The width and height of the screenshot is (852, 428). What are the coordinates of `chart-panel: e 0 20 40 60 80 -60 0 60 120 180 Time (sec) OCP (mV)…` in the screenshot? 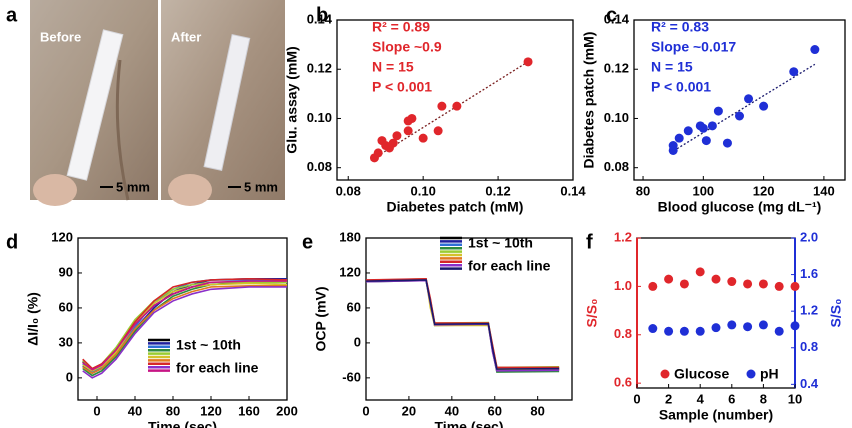 It's located at (437, 328).